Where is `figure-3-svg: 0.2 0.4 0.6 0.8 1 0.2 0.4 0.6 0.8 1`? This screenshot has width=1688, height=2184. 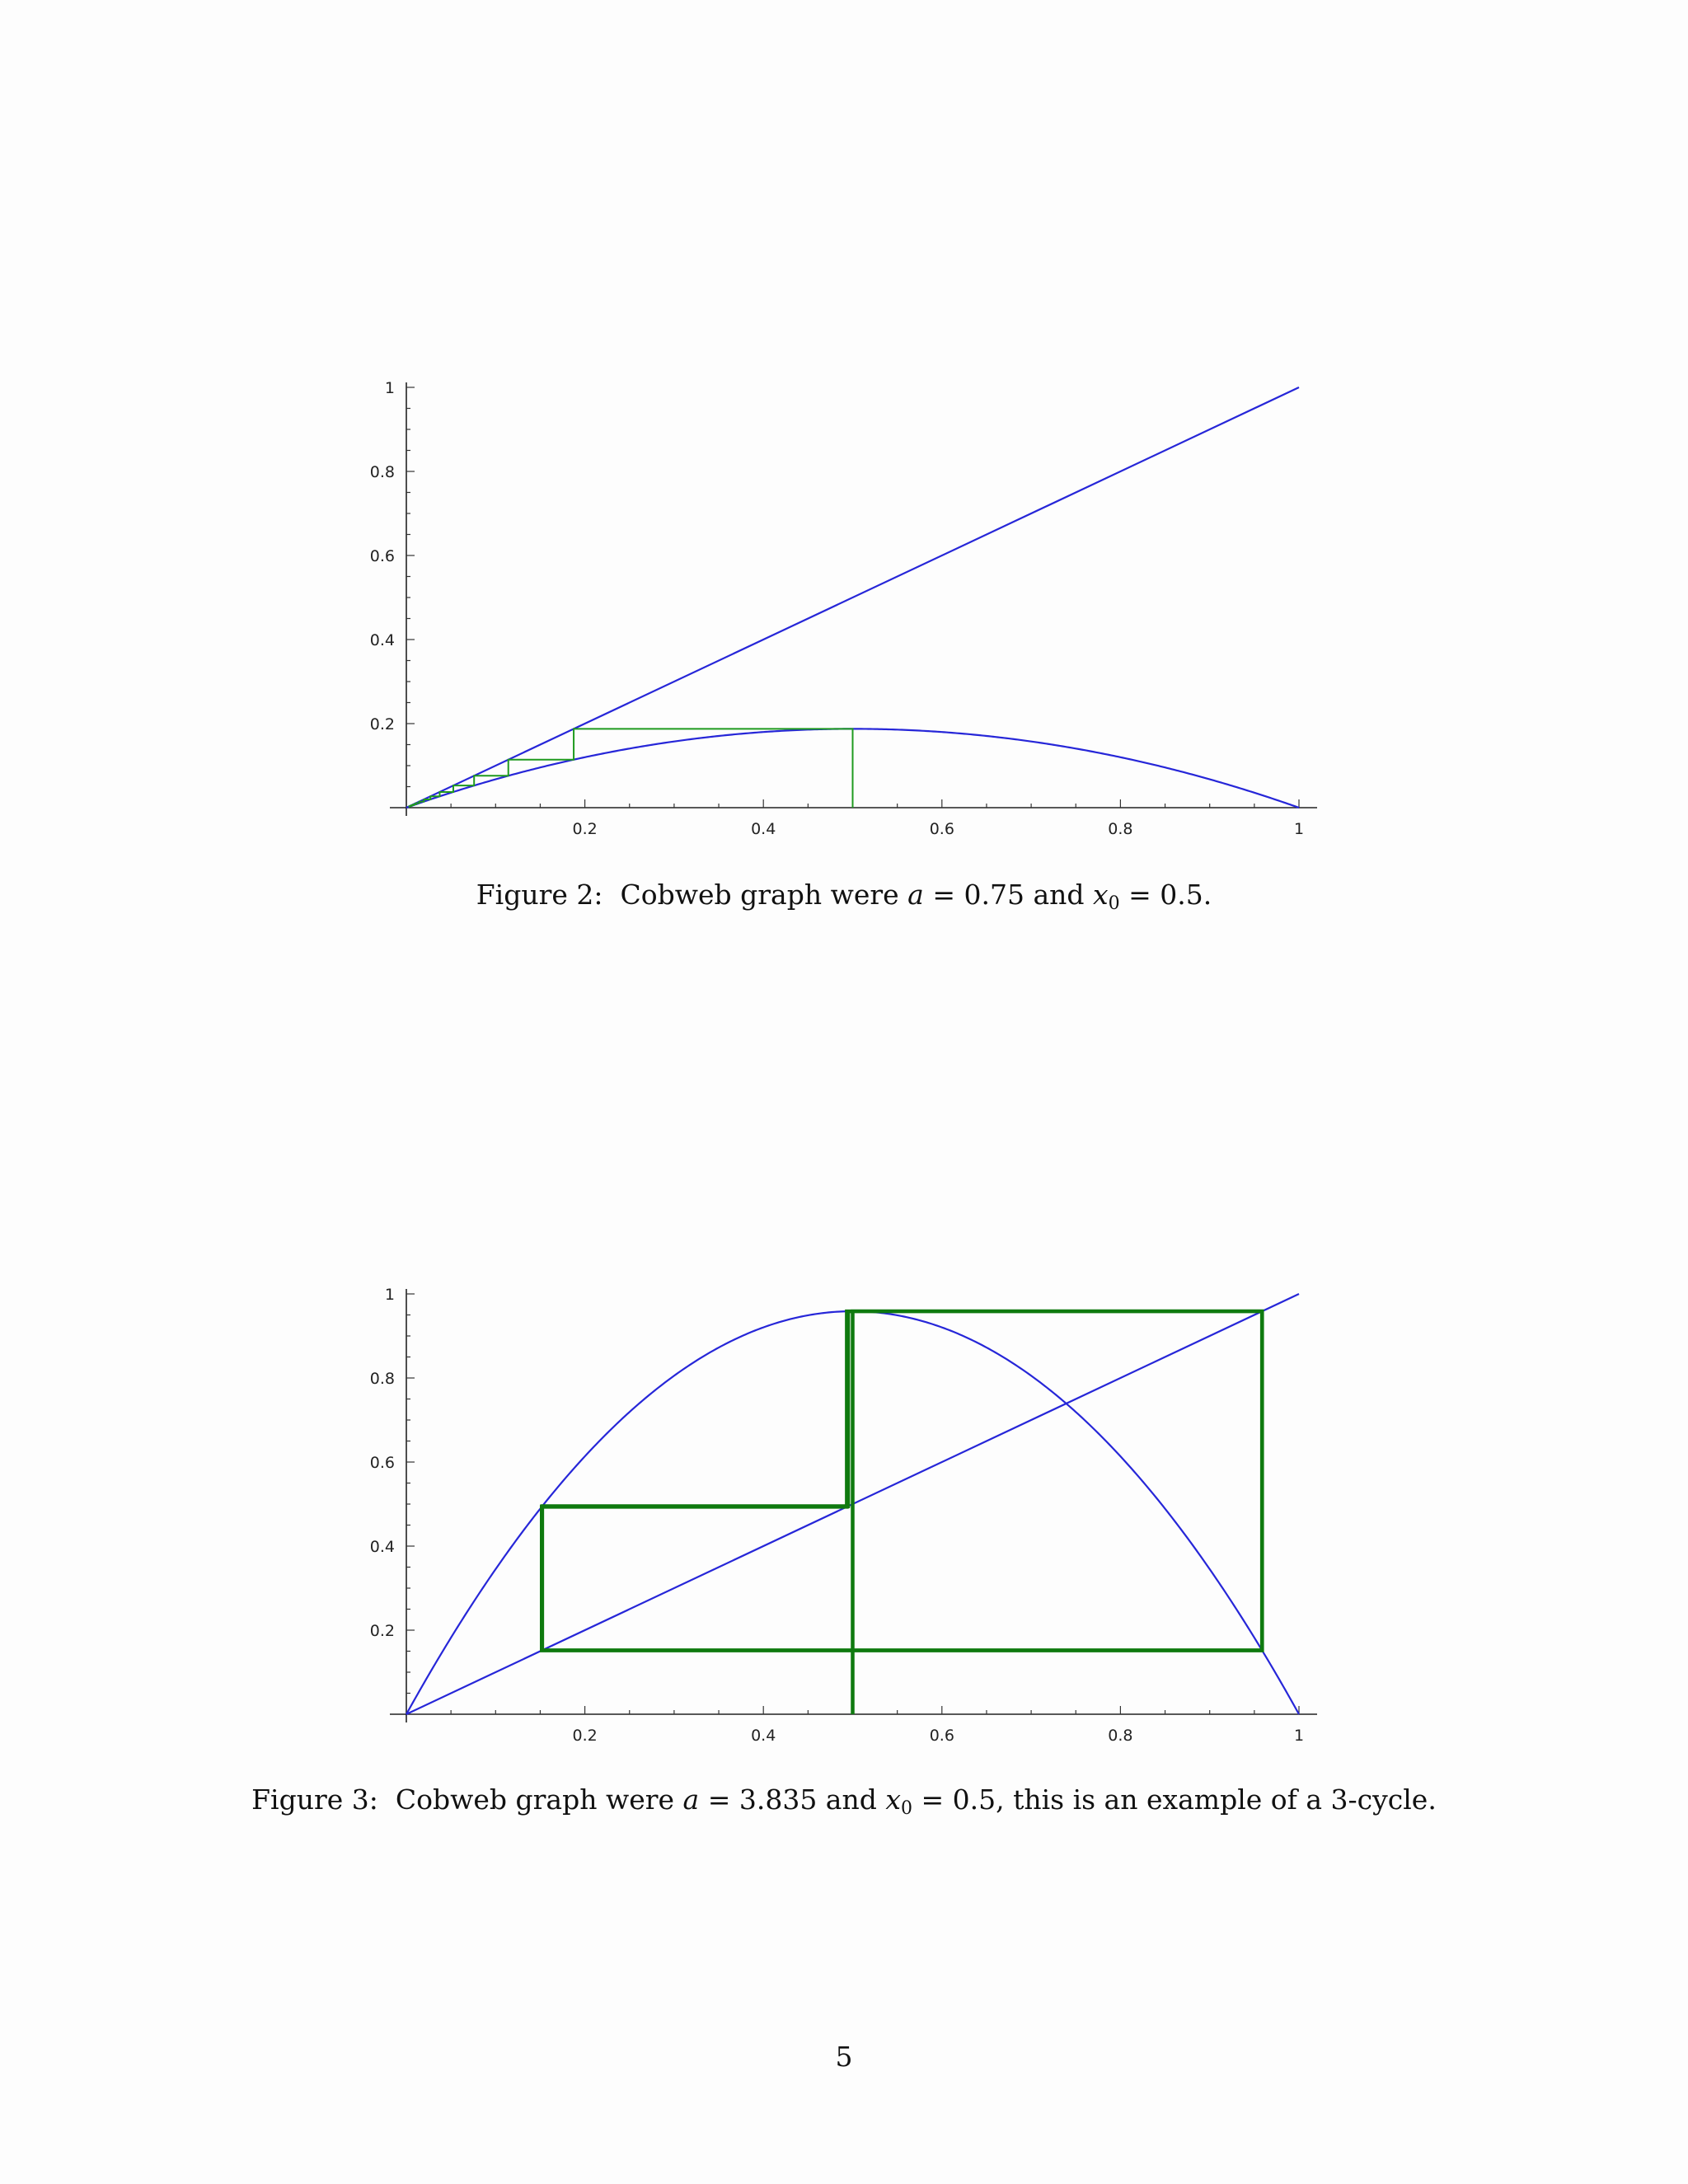
figure-3-svg: 0.2 0.4 0.6 0.8 1 0.2 0.4 0.6 0.8 1 is located at coordinates (844, 1515).